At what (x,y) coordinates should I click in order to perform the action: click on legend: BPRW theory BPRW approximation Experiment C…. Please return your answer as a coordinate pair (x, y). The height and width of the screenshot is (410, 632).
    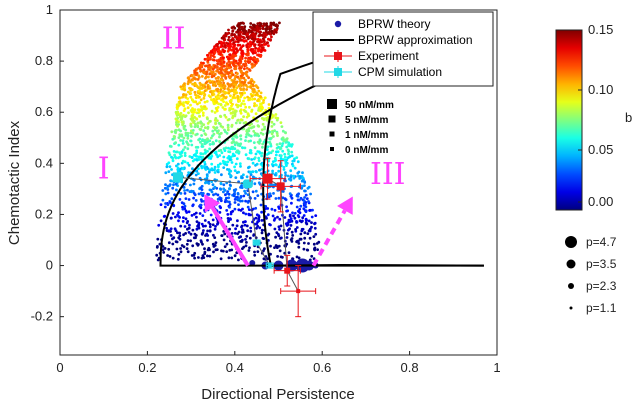
    Looking at the image, I should click on (403, 49).